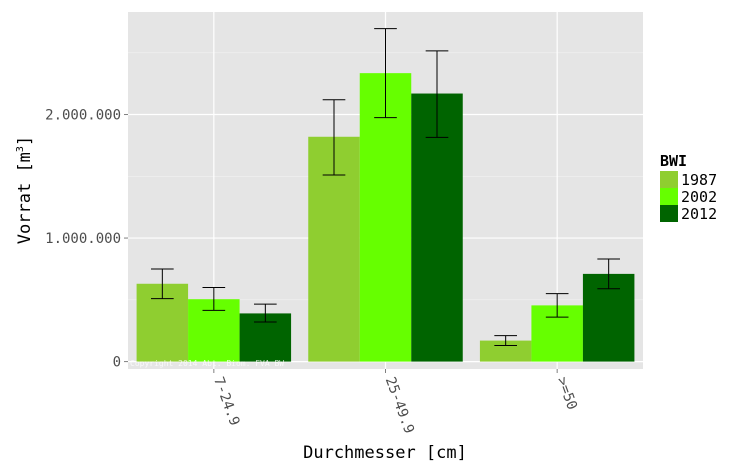  What do you see at coordinates (117, 363) in the screenshot?
I see `y-tick-label: 0` at bounding box center [117, 363].